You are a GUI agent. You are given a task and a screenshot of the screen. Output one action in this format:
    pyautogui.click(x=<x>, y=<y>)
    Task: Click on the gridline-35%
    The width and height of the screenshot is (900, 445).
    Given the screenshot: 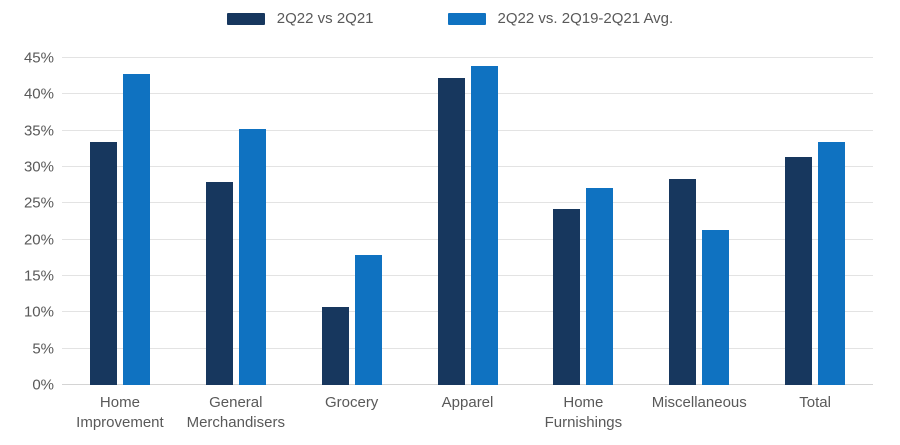 What is the action you would take?
    pyautogui.click(x=467, y=130)
    